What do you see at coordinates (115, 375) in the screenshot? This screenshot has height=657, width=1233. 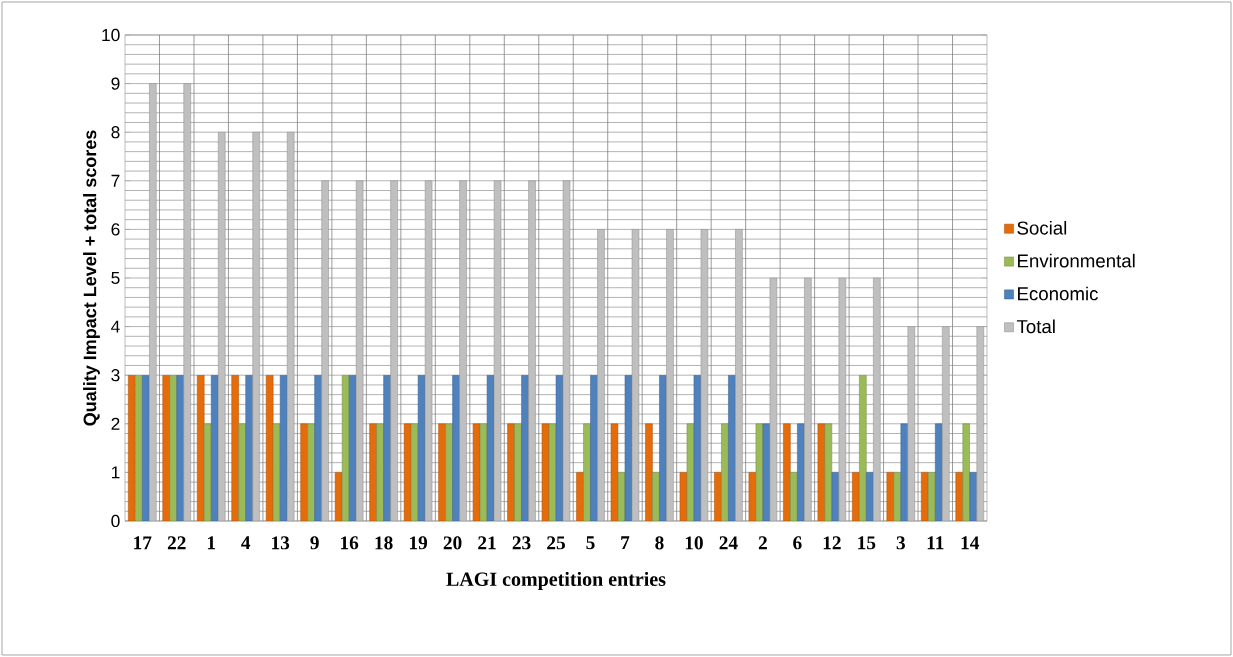 I see `y-tick-label: 3` at bounding box center [115, 375].